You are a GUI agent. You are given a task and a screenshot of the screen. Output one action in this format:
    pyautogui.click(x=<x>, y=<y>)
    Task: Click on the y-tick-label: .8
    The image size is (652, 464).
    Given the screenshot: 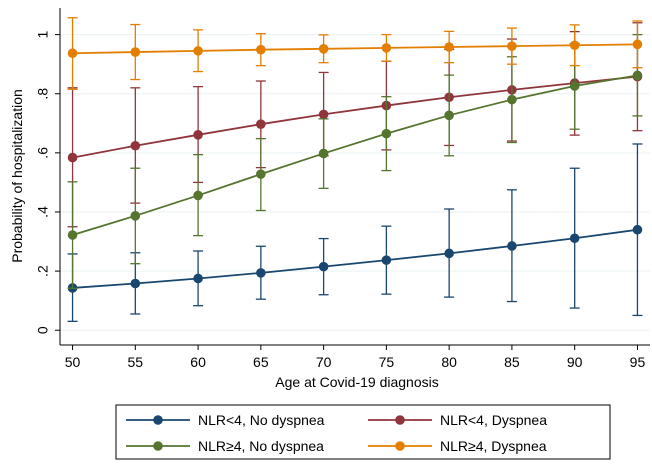 What is the action you would take?
    pyautogui.click(x=43, y=94)
    